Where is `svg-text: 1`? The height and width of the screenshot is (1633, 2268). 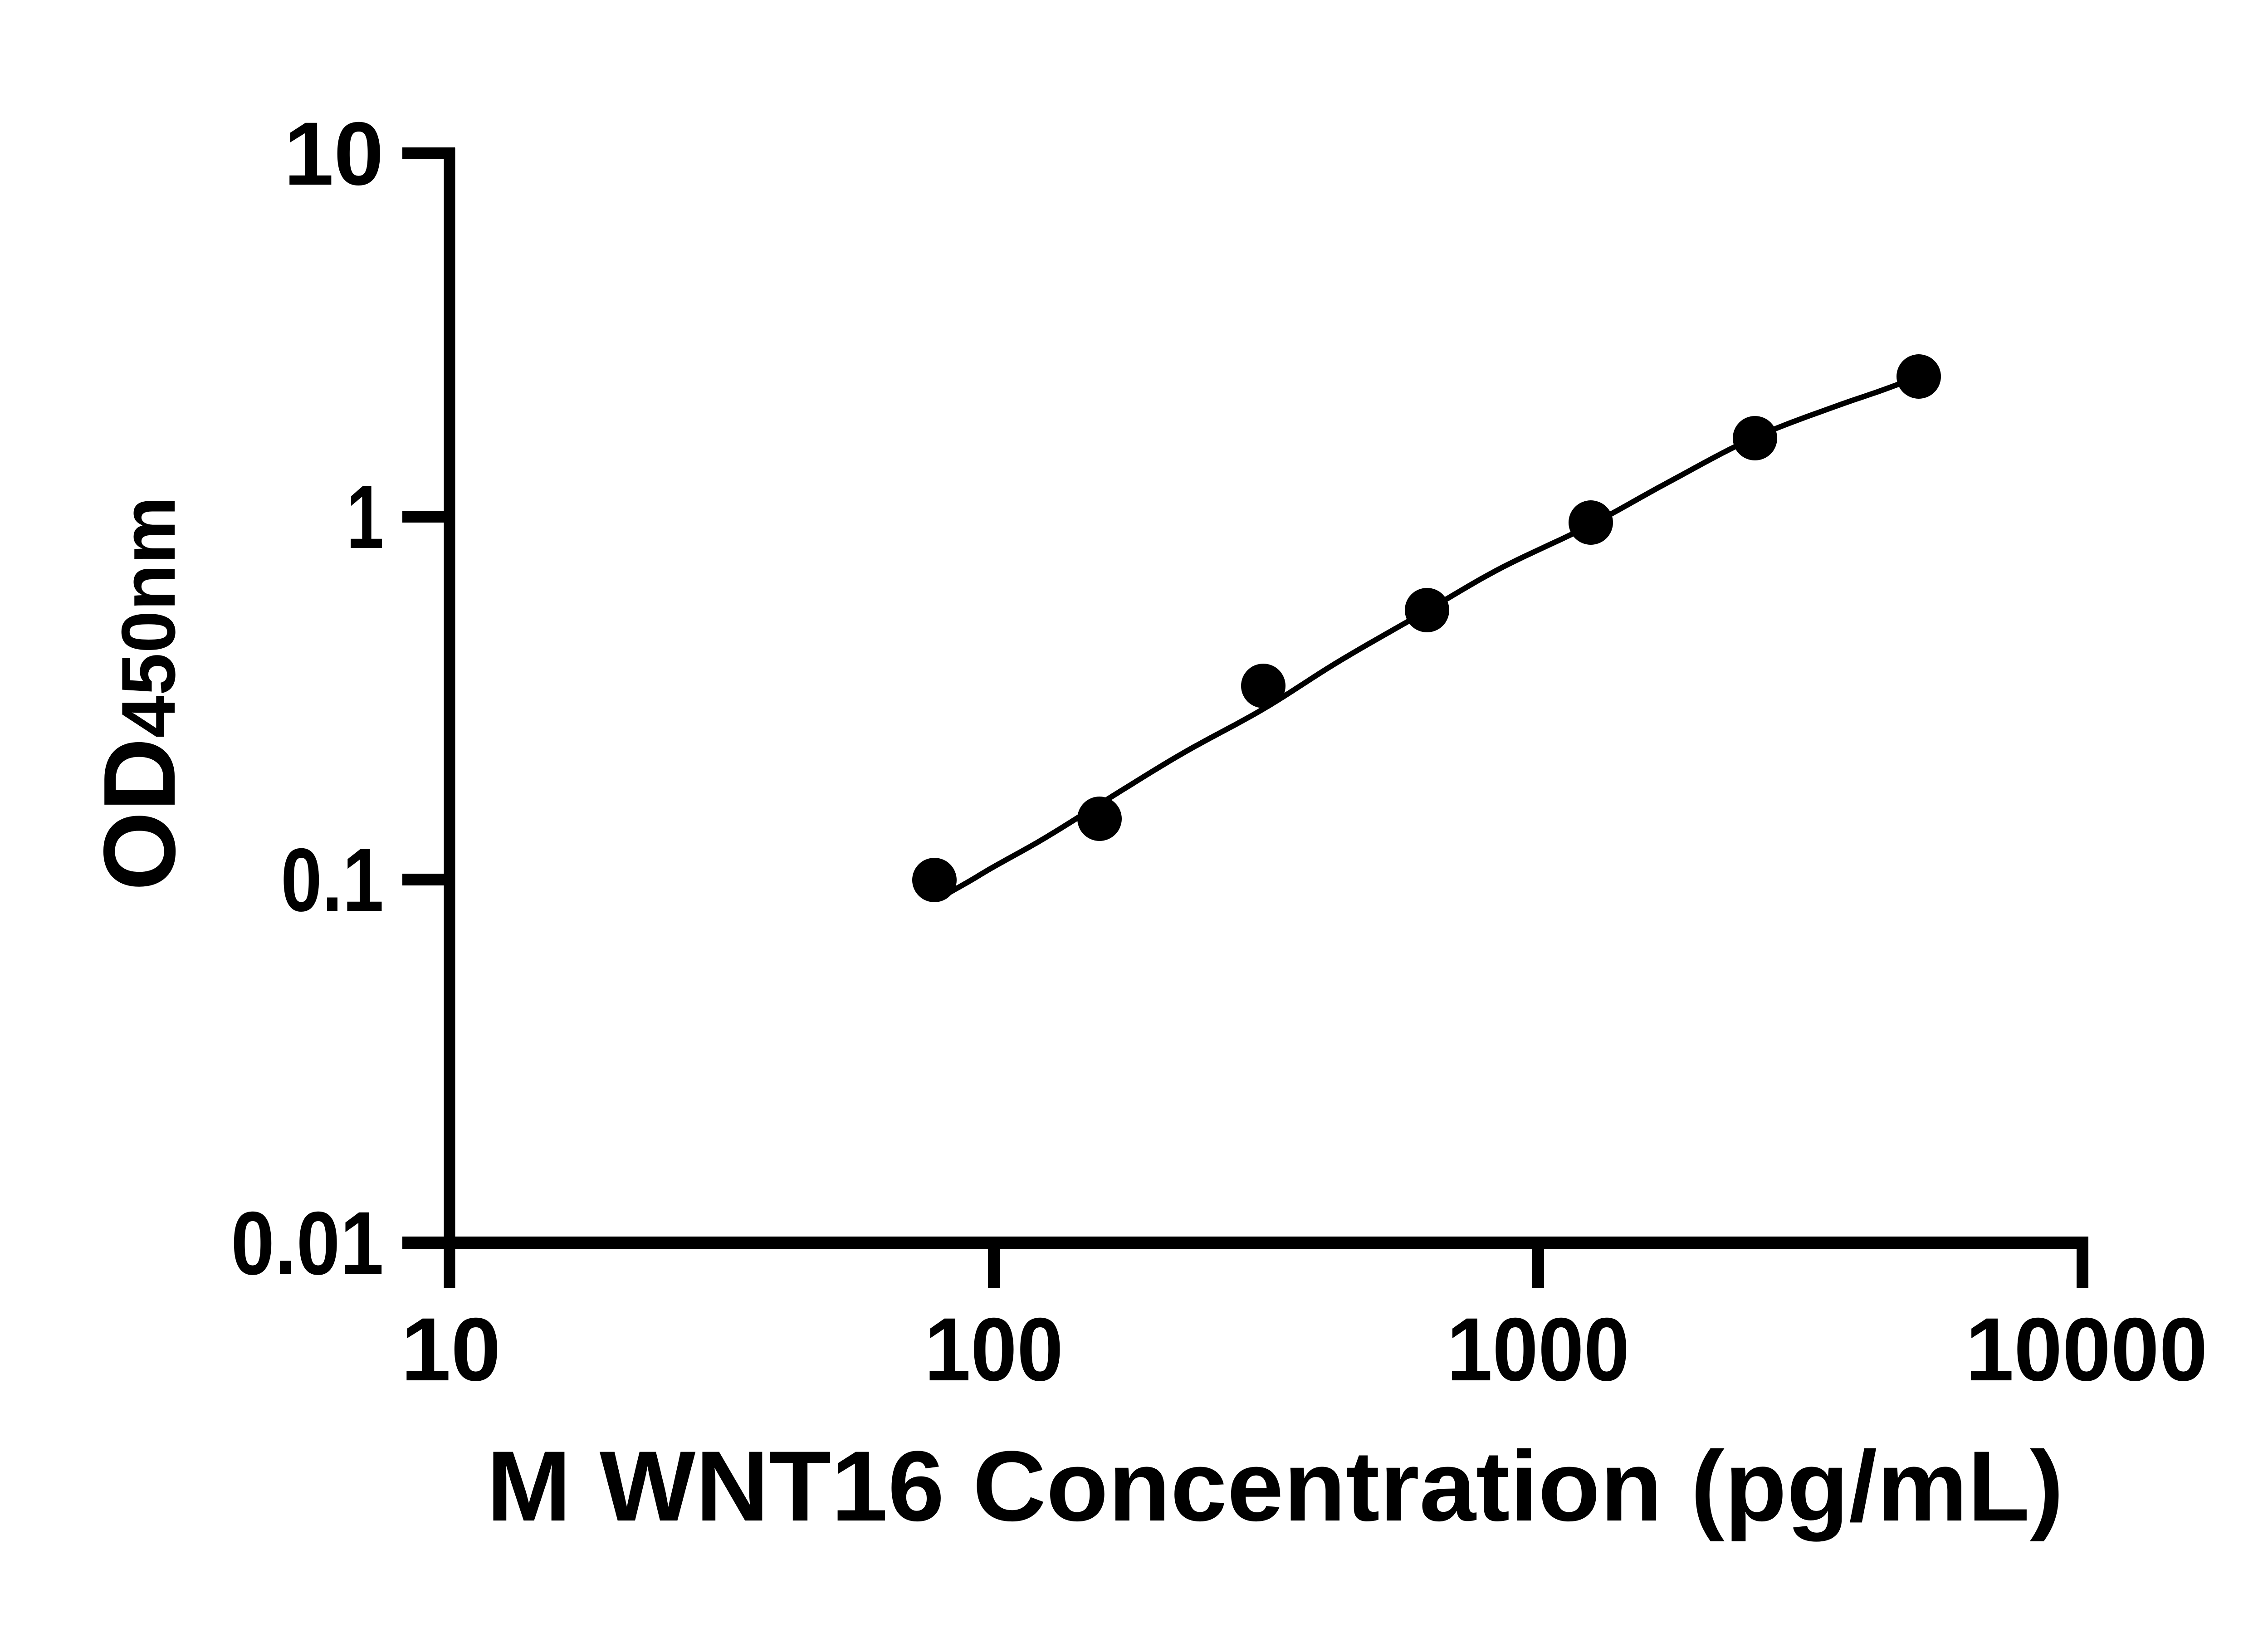 svg-text: 1 is located at coordinates (366, 517).